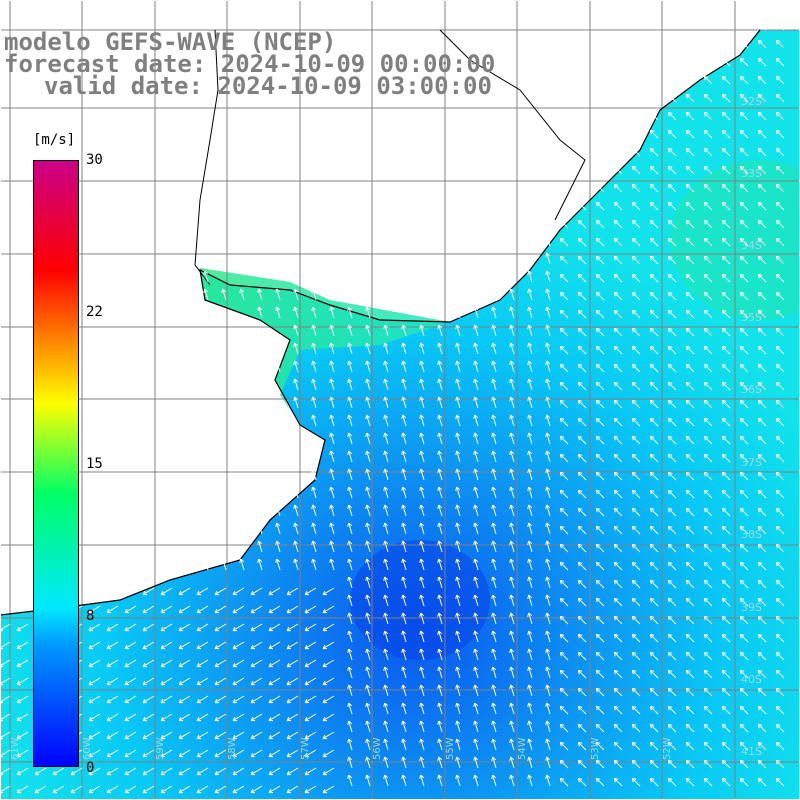  I want to click on lon-label: 60W, so click(87, 748).